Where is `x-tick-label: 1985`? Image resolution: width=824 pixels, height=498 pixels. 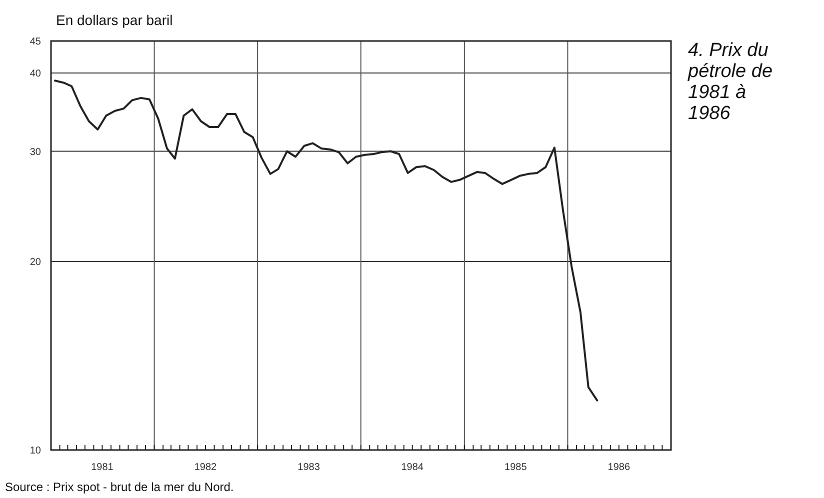 x-tick-label: 1985 is located at coordinates (516, 467).